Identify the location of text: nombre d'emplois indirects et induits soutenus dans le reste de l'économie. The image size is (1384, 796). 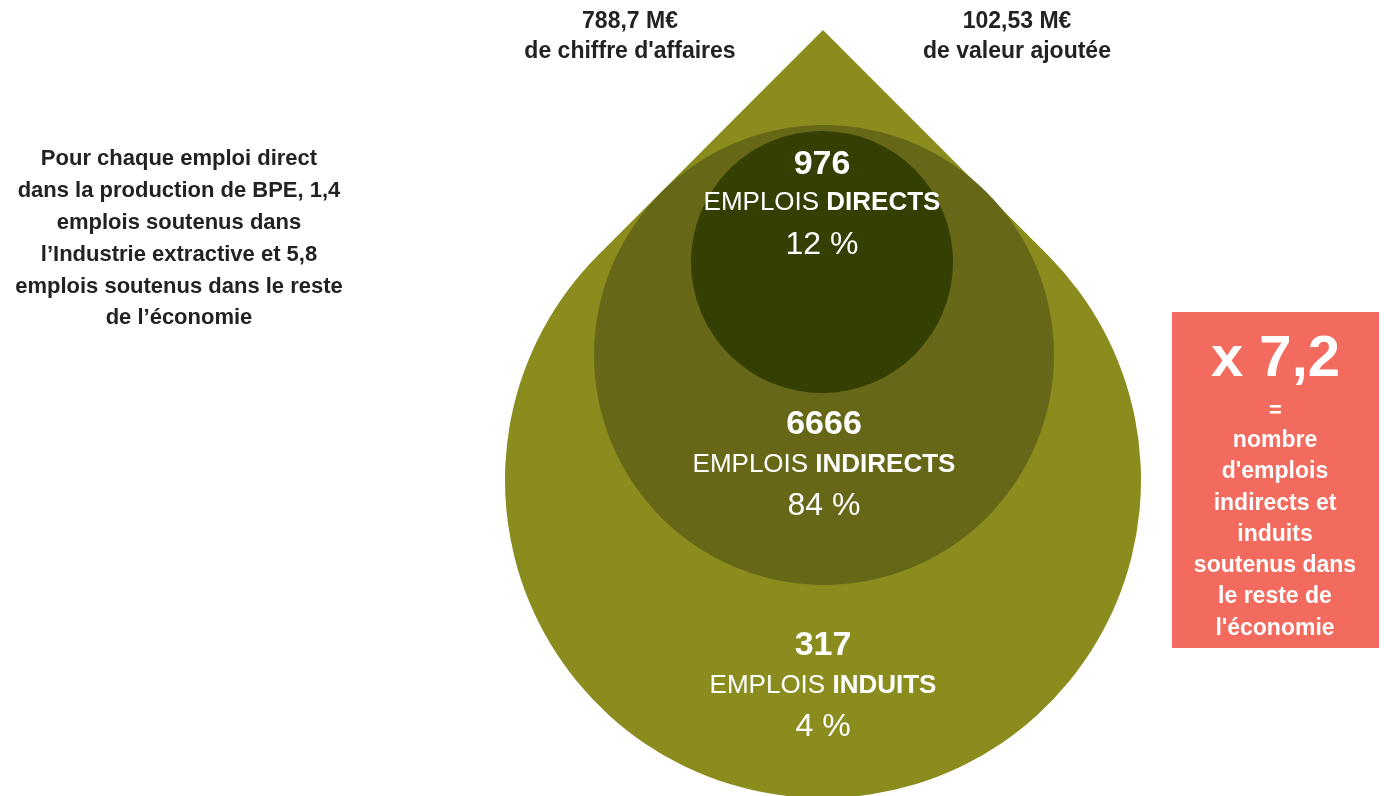
(1275, 533).